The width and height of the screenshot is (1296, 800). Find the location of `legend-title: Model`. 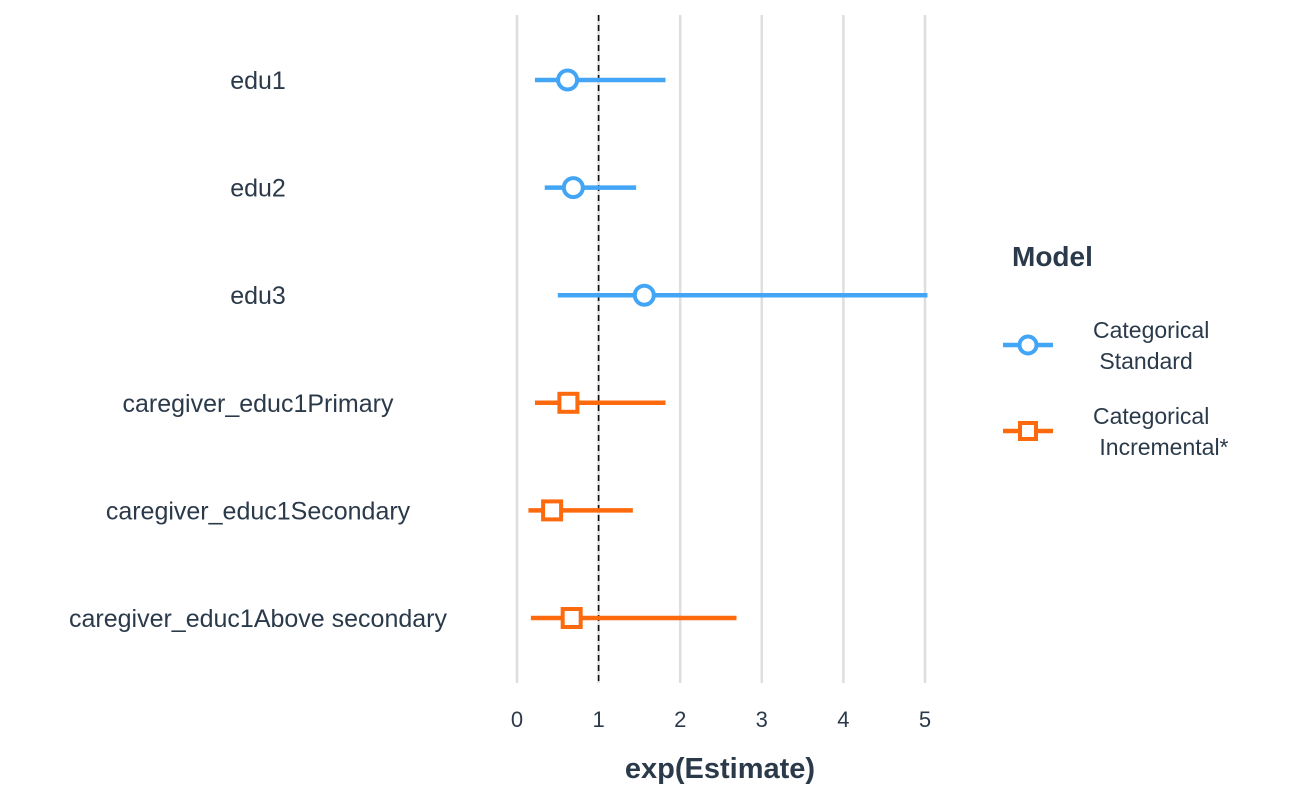

legend-title: Model is located at coordinates (1052, 256).